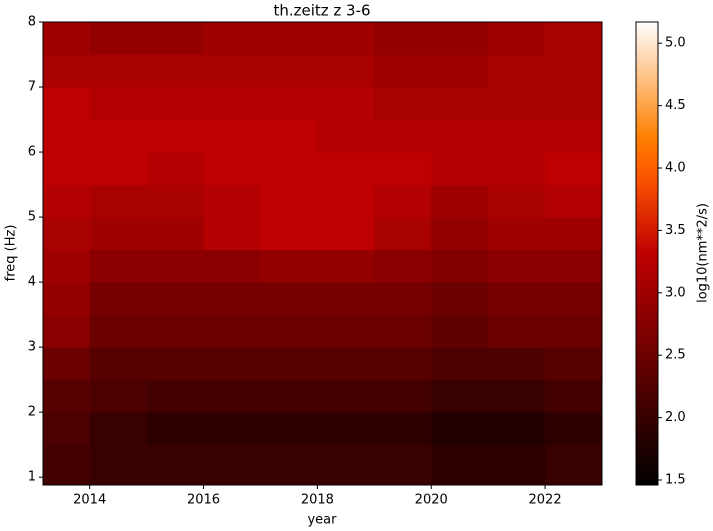 This screenshot has height=531, width=713. I want to click on y-tick-label: 3, so click(32, 347).